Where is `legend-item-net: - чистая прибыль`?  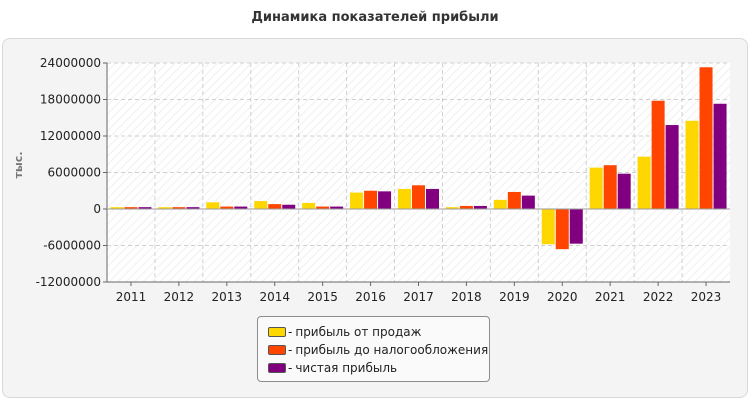 legend-item-net: - чистая прибыль is located at coordinates (378, 368).